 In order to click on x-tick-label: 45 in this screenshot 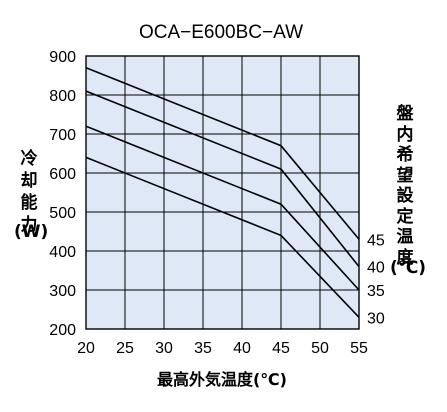, I will do `click(281, 348)`.